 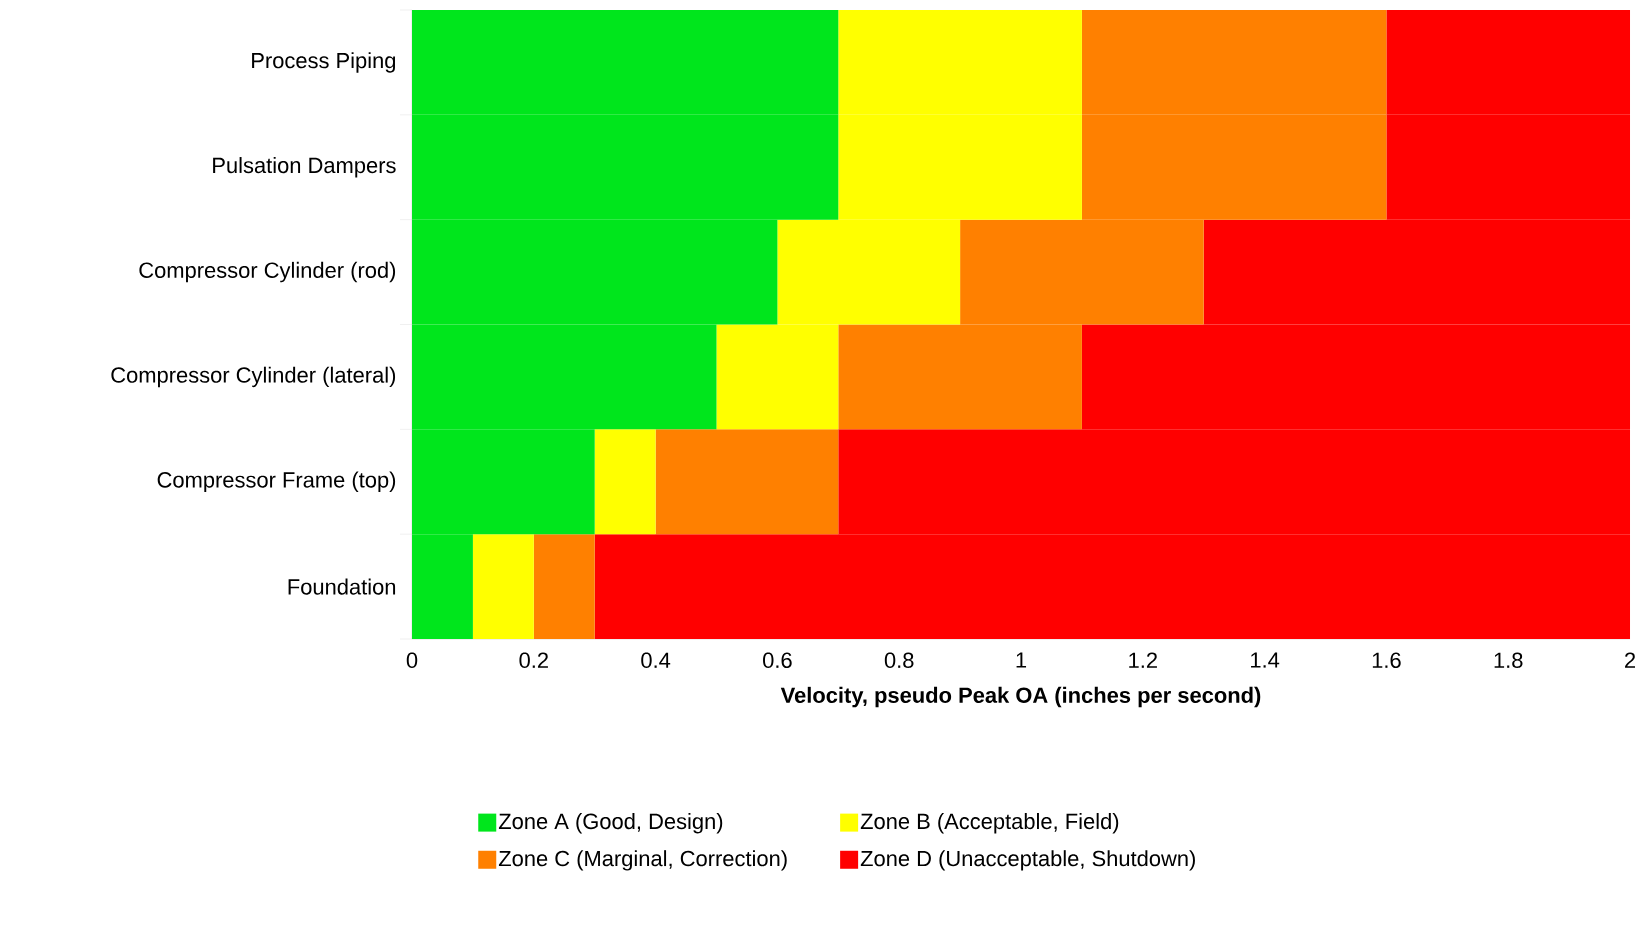 What do you see at coordinates (253, 377) in the screenshot?
I see `y-tick-label: Compressor Cylinder (lateral)` at bounding box center [253, 377].